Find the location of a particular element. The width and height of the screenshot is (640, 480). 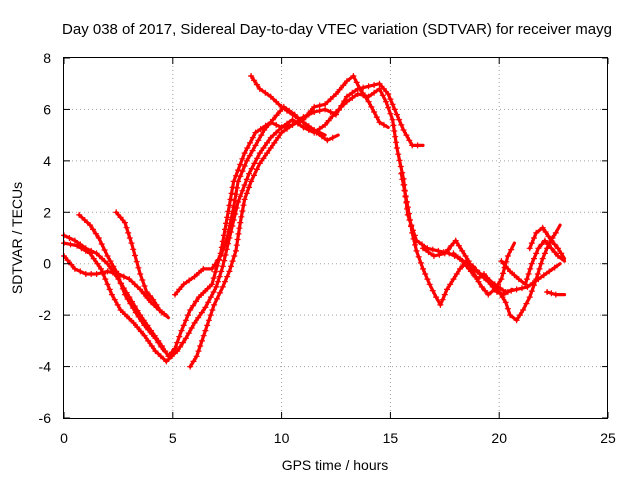

x-tick-label: 20 is located at coordinates (499, 438).